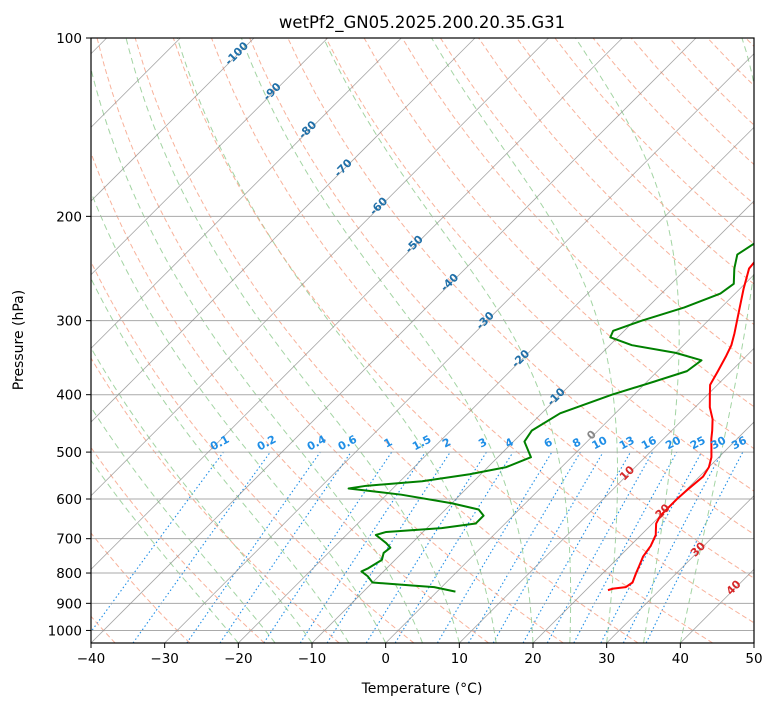 Image resolution: width=775 pixels, height=708 pixels. I want to click on chart-title: wetPf2_GN05.2025.200.20.35.G31, so click(422, 23).